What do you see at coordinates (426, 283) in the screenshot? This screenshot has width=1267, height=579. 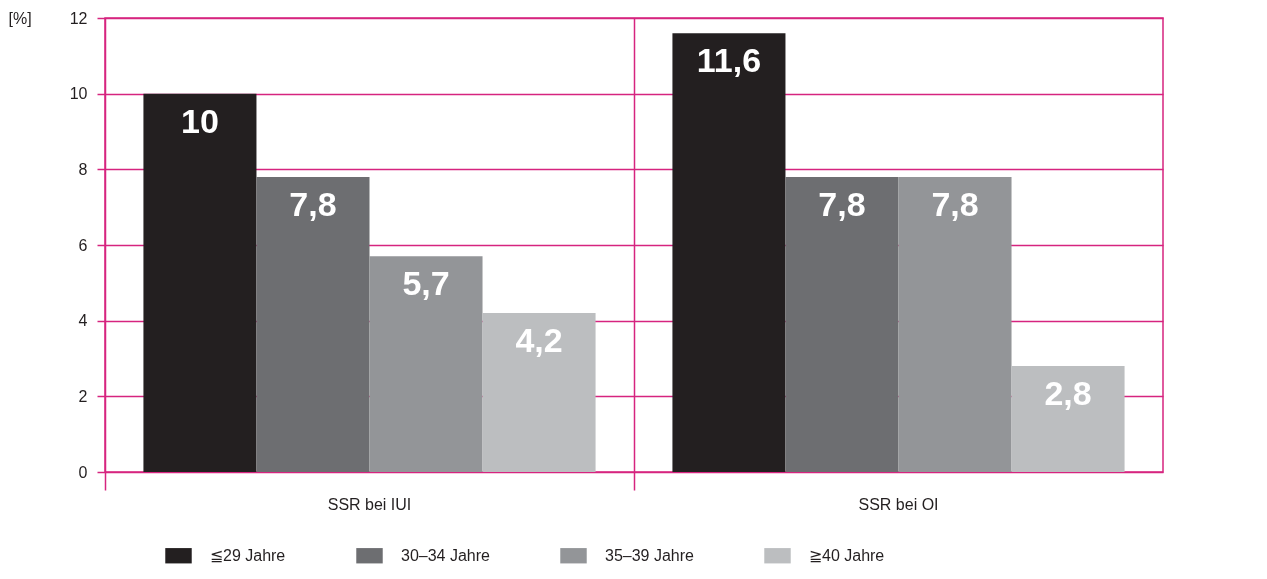 I see `data-label: 5,7` at bounding box center [426, 283].